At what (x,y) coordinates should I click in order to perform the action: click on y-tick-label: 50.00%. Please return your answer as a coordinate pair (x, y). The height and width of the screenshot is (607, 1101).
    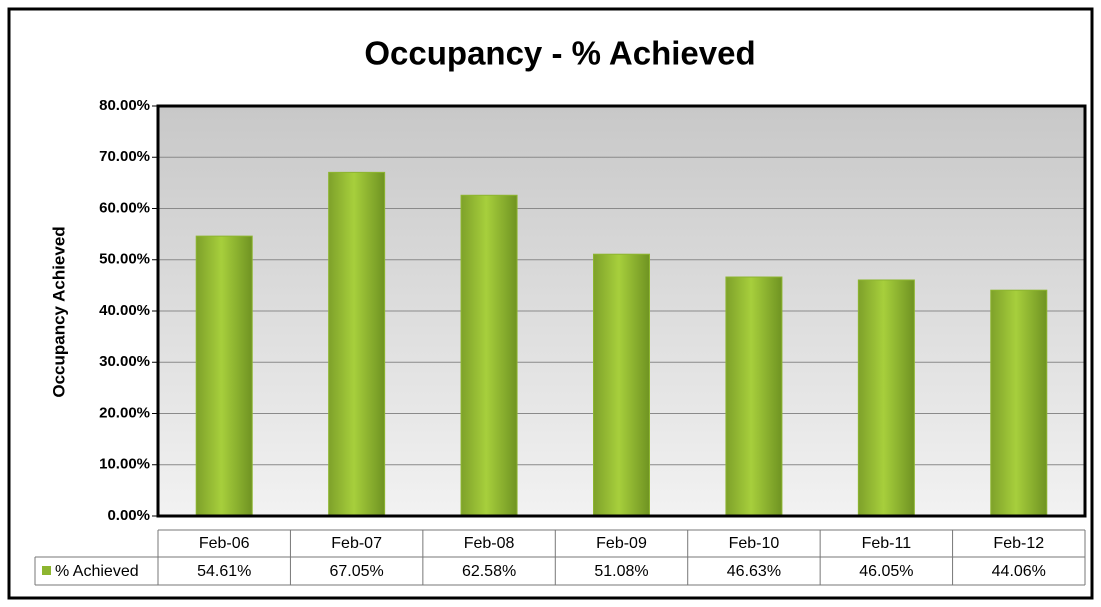
    Looking at the image, I should click on (124, 259).